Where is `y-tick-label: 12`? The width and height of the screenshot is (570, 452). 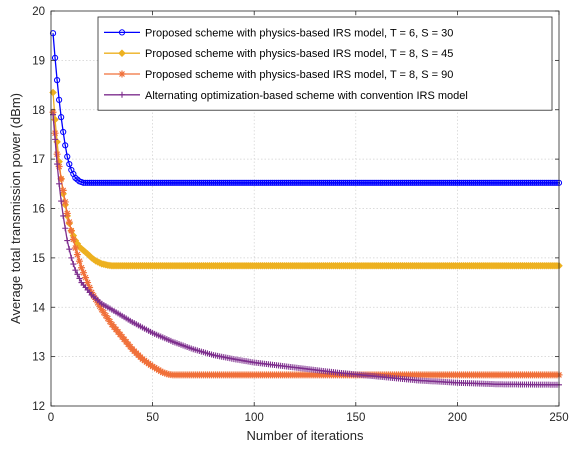
y-tick-label: 12 is located at coordinates (38, 407).